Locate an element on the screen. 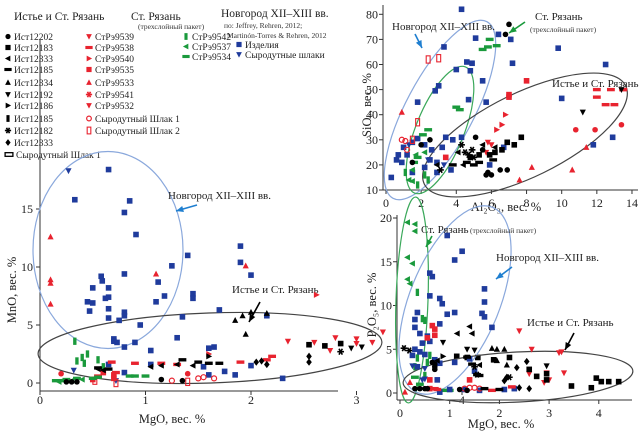  legend-item-label: Ист12183 is located at coordinates (33, 49).